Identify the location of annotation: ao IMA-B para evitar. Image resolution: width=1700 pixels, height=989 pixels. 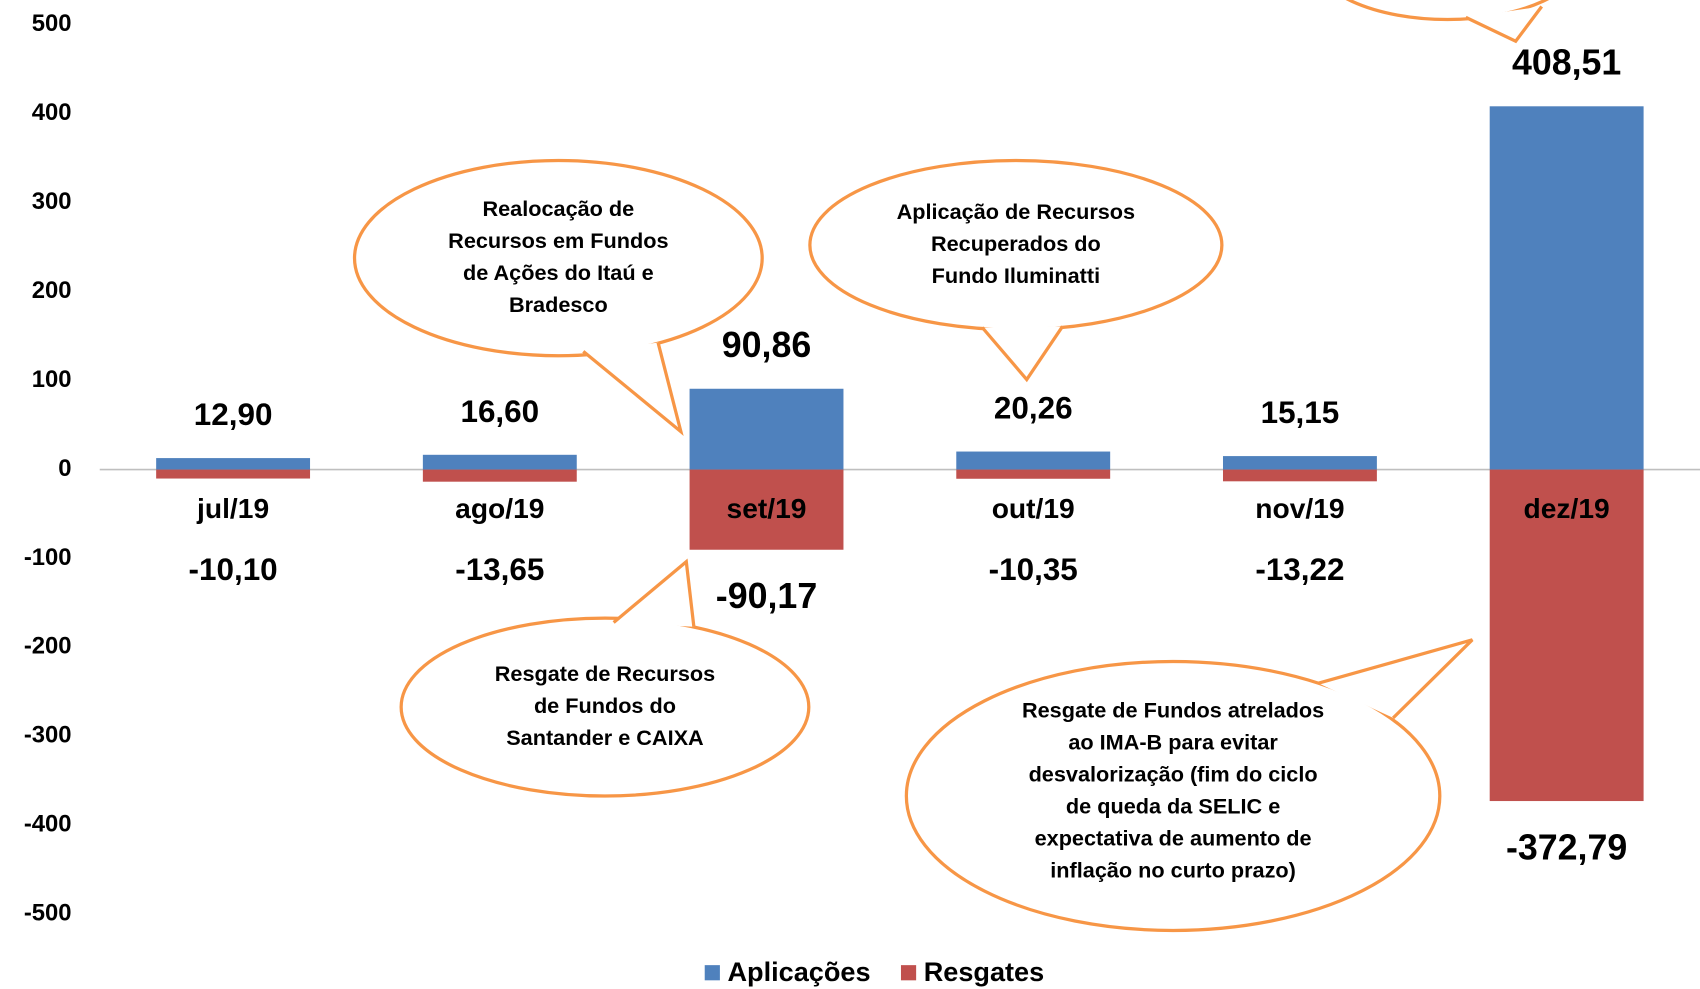
(1173, 741).